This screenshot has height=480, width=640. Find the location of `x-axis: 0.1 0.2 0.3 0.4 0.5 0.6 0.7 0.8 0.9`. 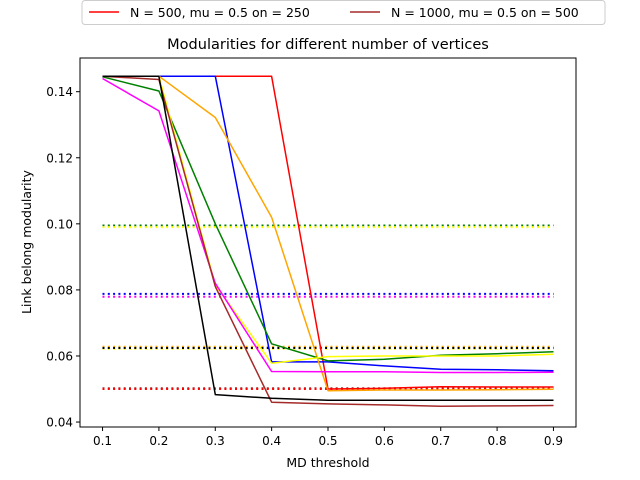

x-axis: 0.1 0.2 0.3 0.4 0.5 0.6 0.7 0.8 0.9 is located at coordinates (328, 437).